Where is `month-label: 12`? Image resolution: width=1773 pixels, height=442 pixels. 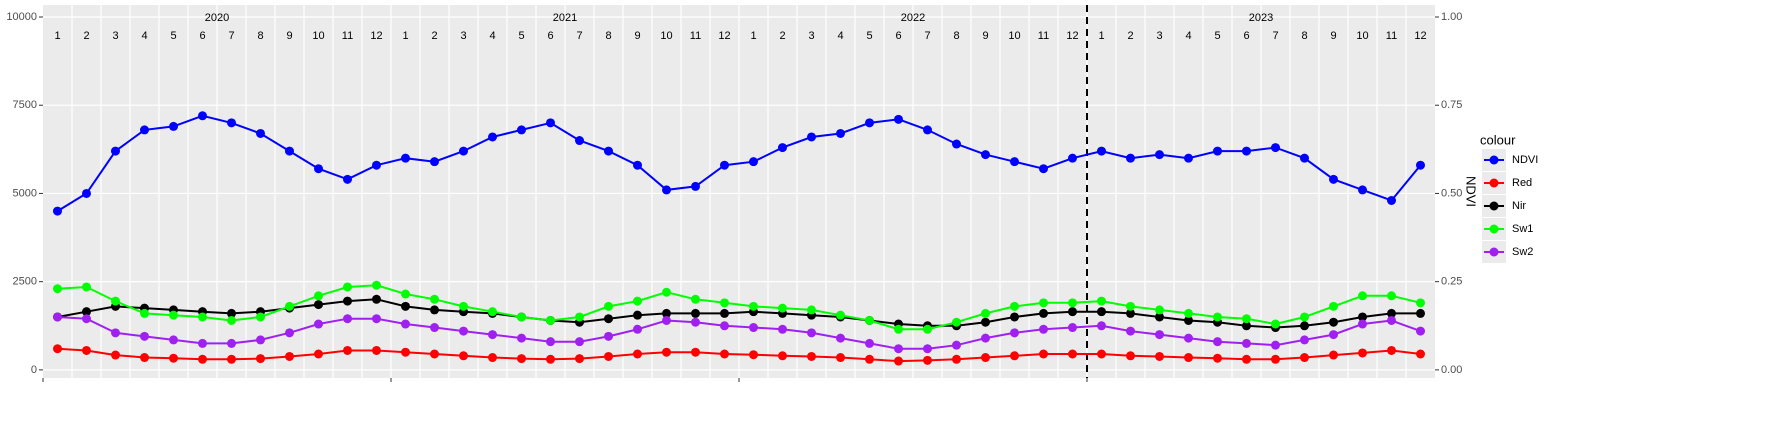 month-label: 12 is located at coordinates (724, 36).